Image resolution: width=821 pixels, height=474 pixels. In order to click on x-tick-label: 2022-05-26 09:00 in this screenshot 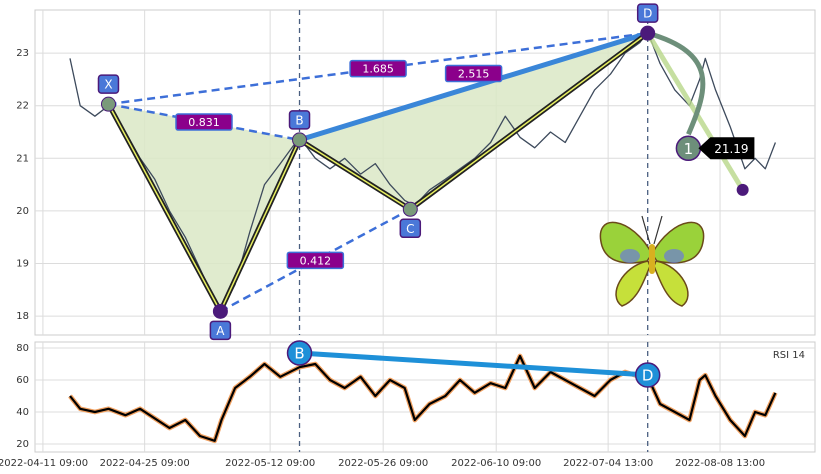, I will do `click(383, 463)`.